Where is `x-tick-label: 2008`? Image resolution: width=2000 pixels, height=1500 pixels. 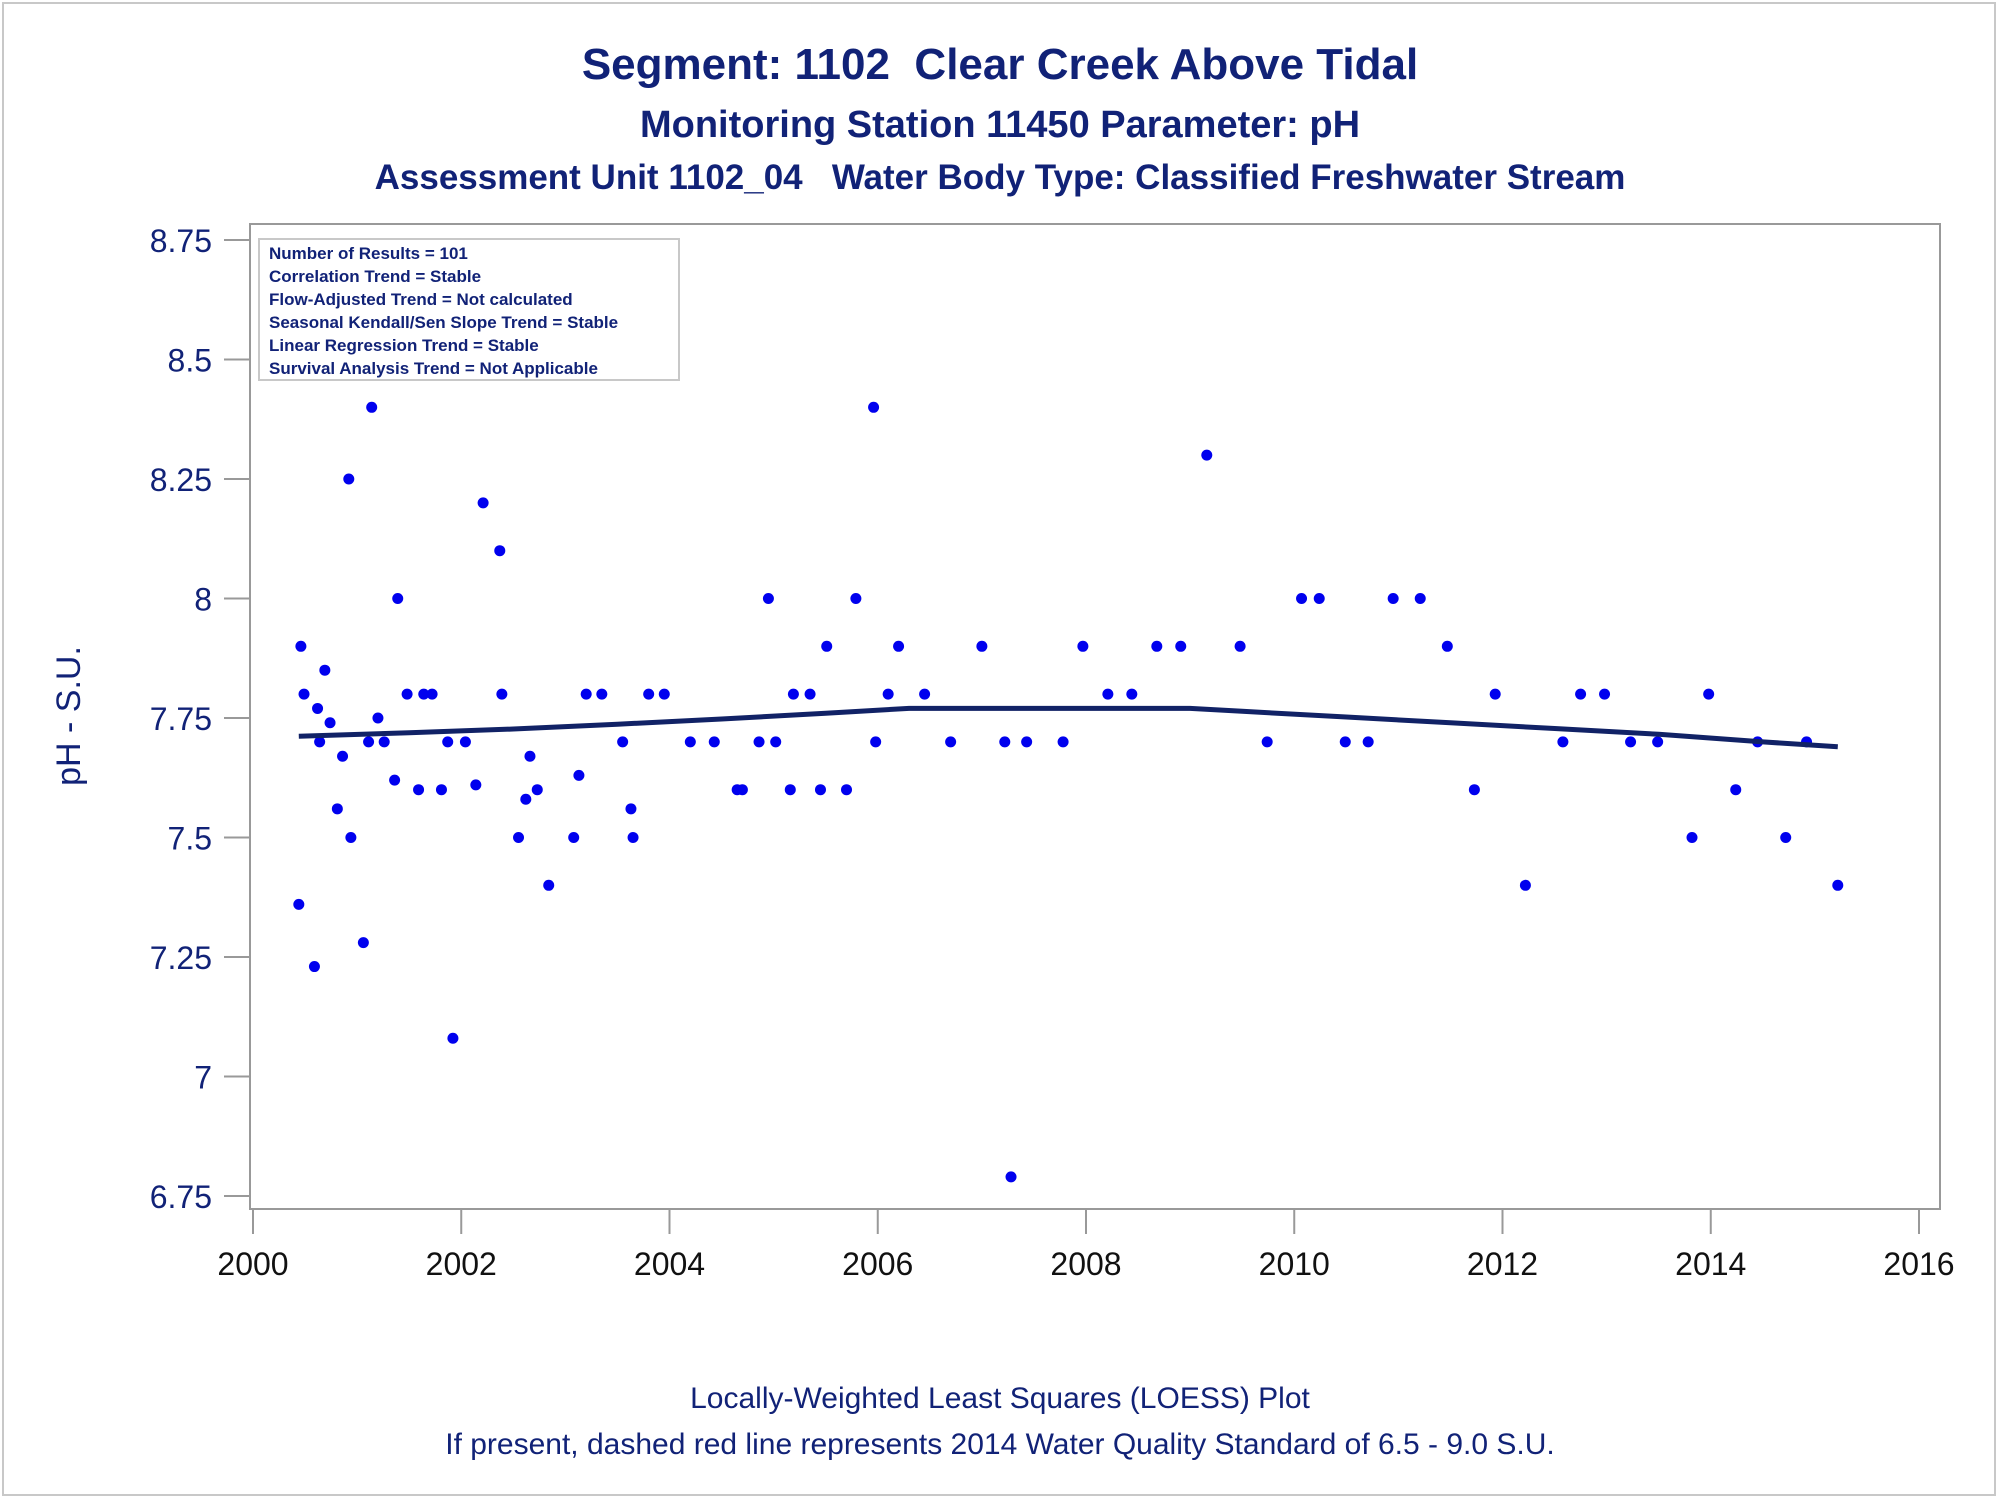 x-tick-label: 2008 is located at coordinates (1085, 1264).